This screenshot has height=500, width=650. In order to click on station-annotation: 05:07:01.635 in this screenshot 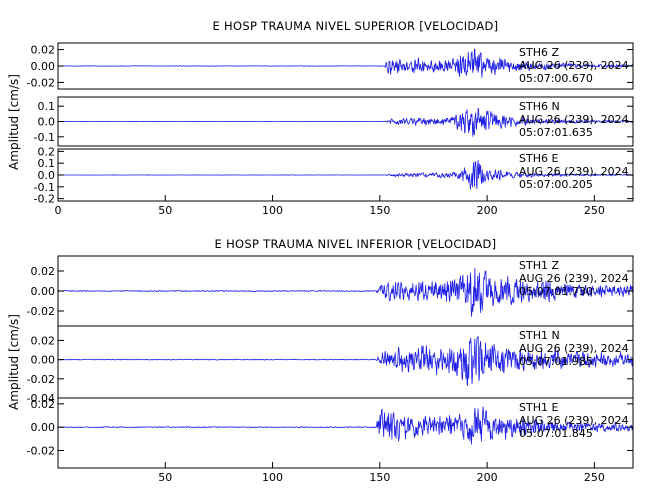, I will do `click(556, 132)`.